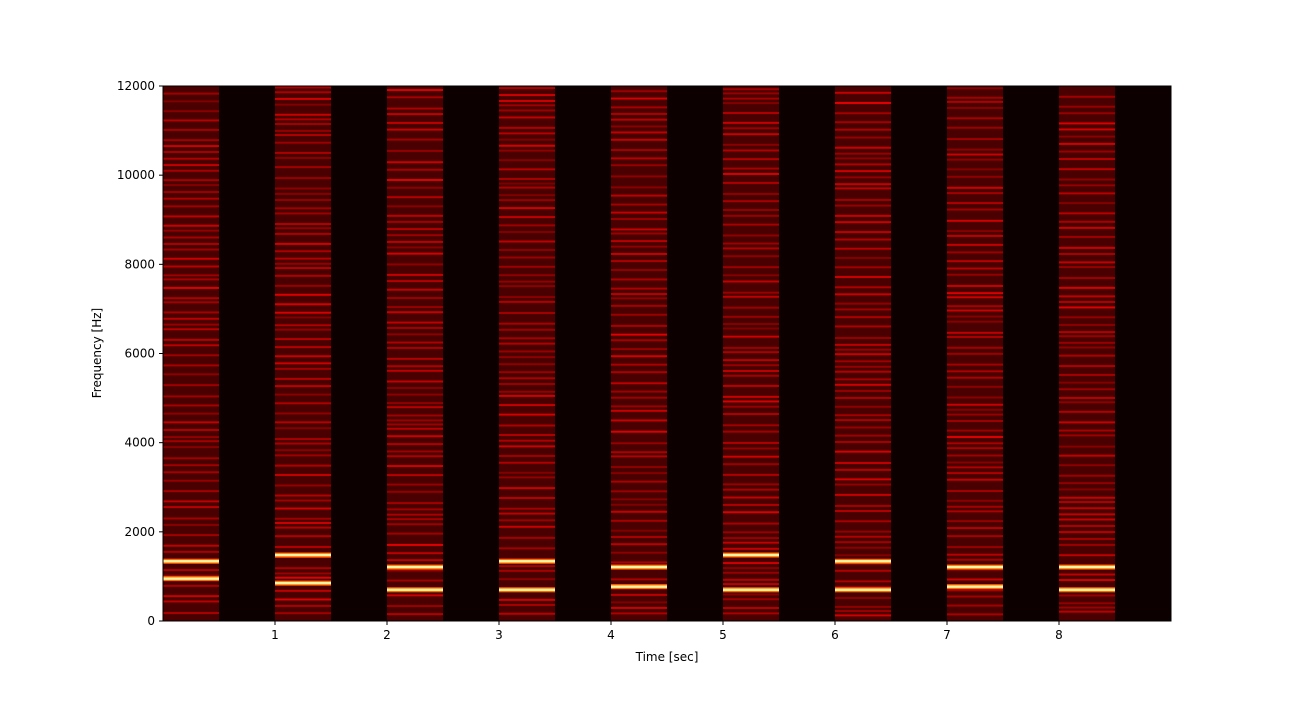 The image size is (1301, 710). I want to click on x-tick-label: 4, so click(611, 635).